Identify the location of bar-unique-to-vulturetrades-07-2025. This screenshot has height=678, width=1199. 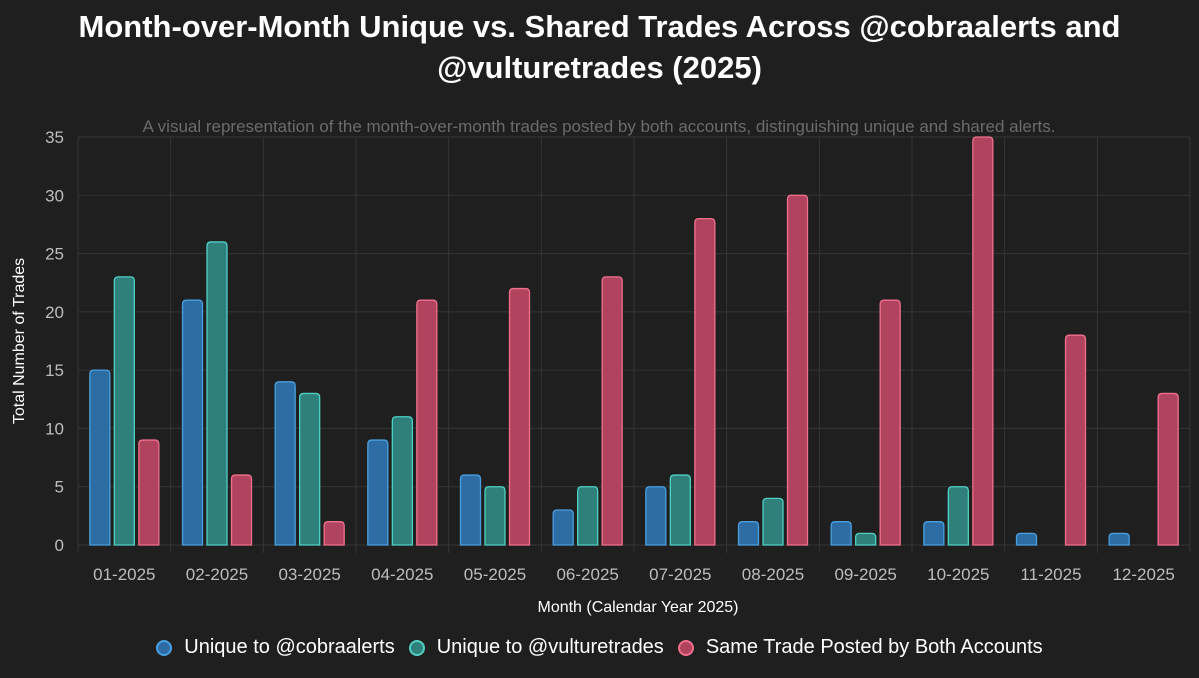
(680, 510).